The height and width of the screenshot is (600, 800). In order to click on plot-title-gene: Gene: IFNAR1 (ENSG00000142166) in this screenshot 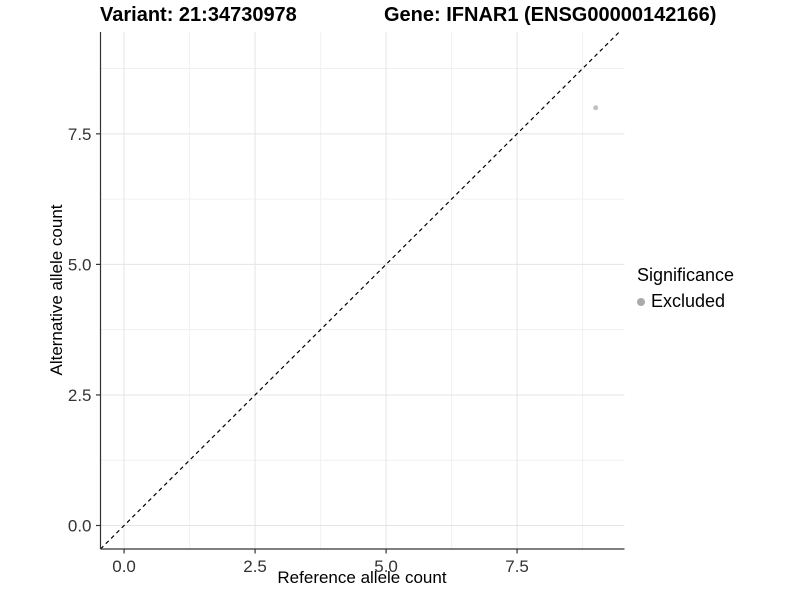, I will do `click(550, 15)`.